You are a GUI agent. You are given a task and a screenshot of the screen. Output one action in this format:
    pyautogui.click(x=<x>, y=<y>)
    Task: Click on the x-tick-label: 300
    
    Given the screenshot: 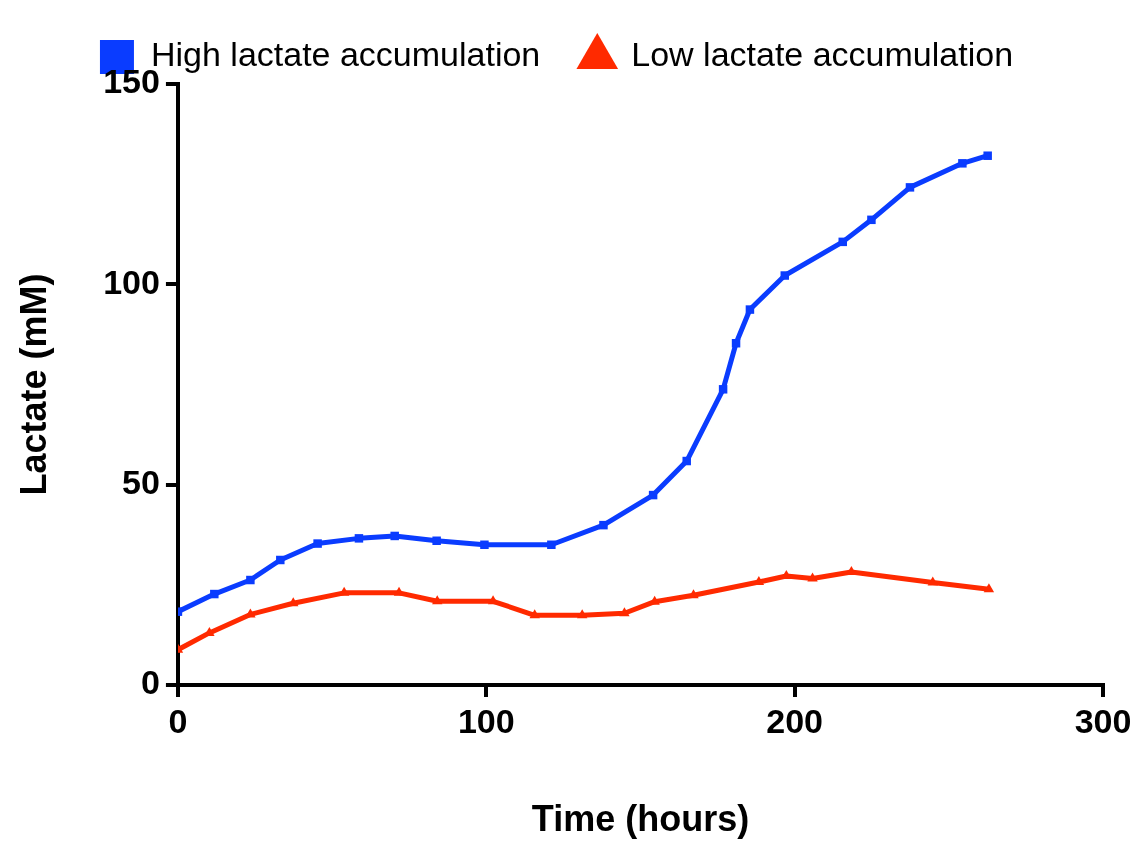 What is the action you would take?
    pyautogui.click(x=1103, y=720)
    